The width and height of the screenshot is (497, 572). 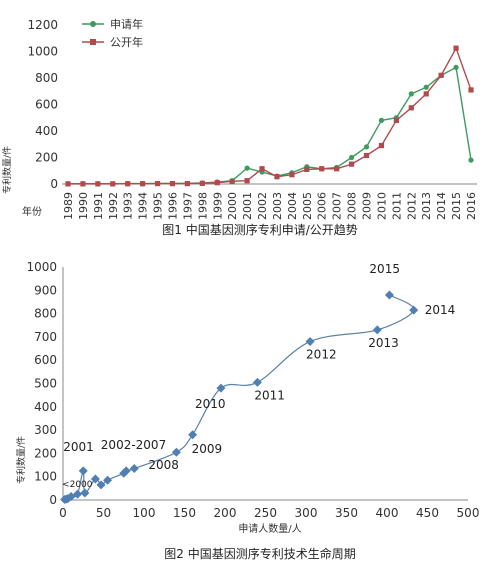 What do you see at coordinates (42, 25) in the screenshot?
I see `y-tick-label: 1200` at bounding box center [42, 25].